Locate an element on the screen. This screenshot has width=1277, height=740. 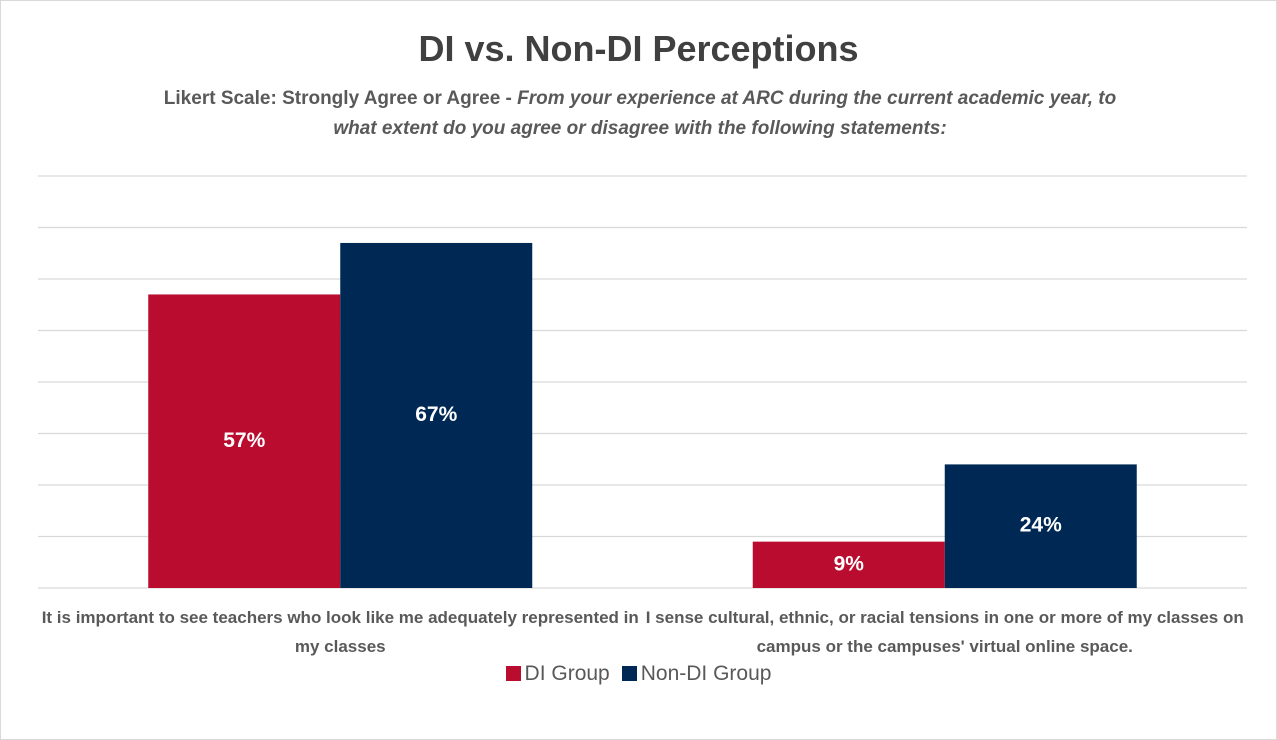
value-label: 57% is located at coordinates (244, 440).